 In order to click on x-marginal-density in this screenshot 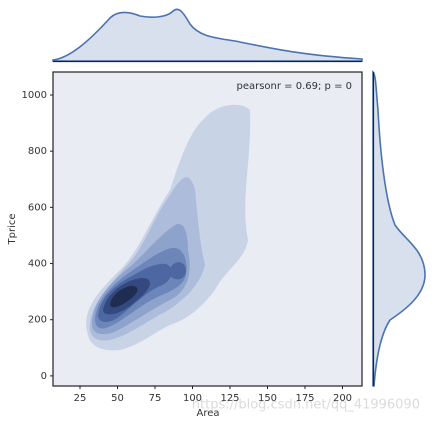, I will do `click(207, 35)`.